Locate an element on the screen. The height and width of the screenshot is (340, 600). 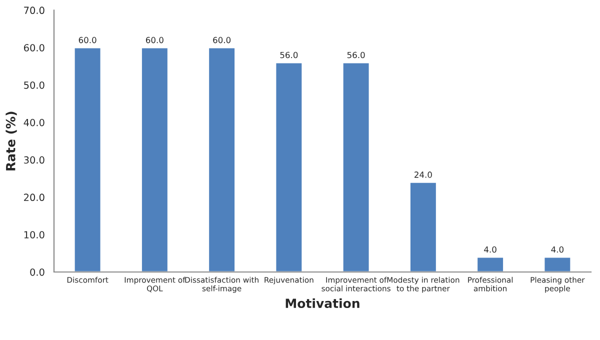
y-tick-label: 30.0 is located at coordinates (34, 160).